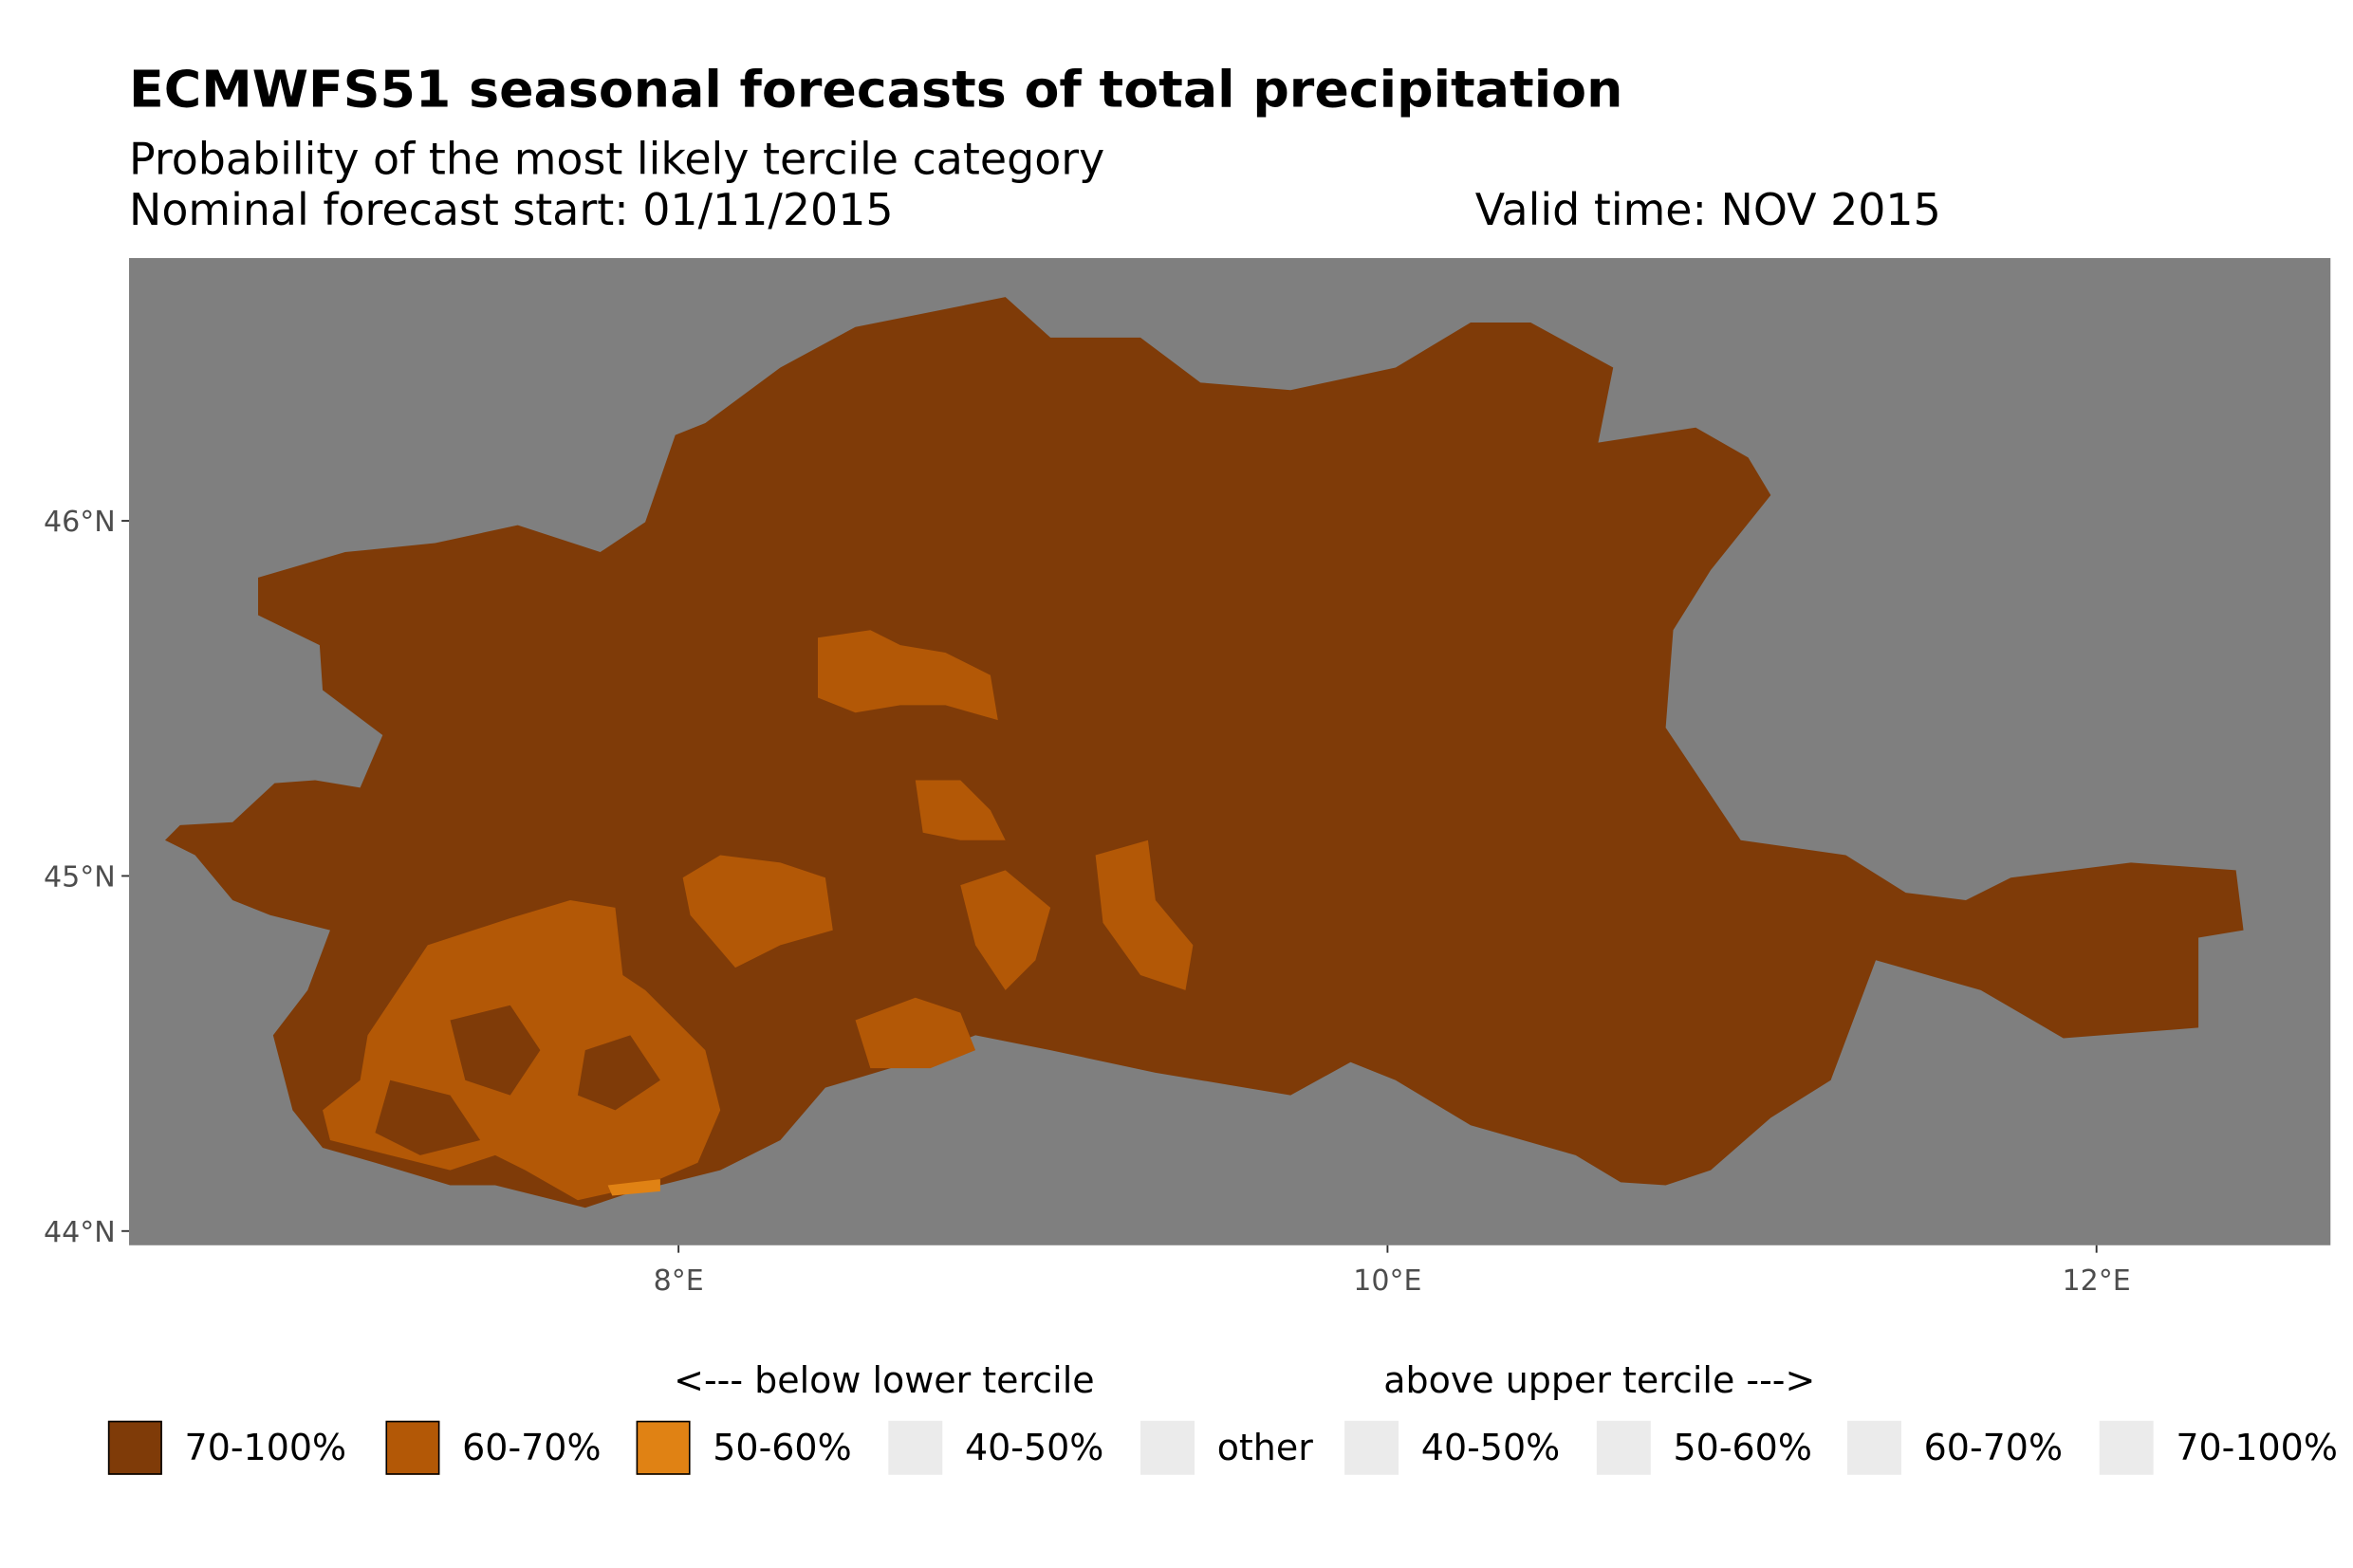  Describe the element at coordinates (633, 1188) in the screenshot. I see `region-50-60-below` at that location.